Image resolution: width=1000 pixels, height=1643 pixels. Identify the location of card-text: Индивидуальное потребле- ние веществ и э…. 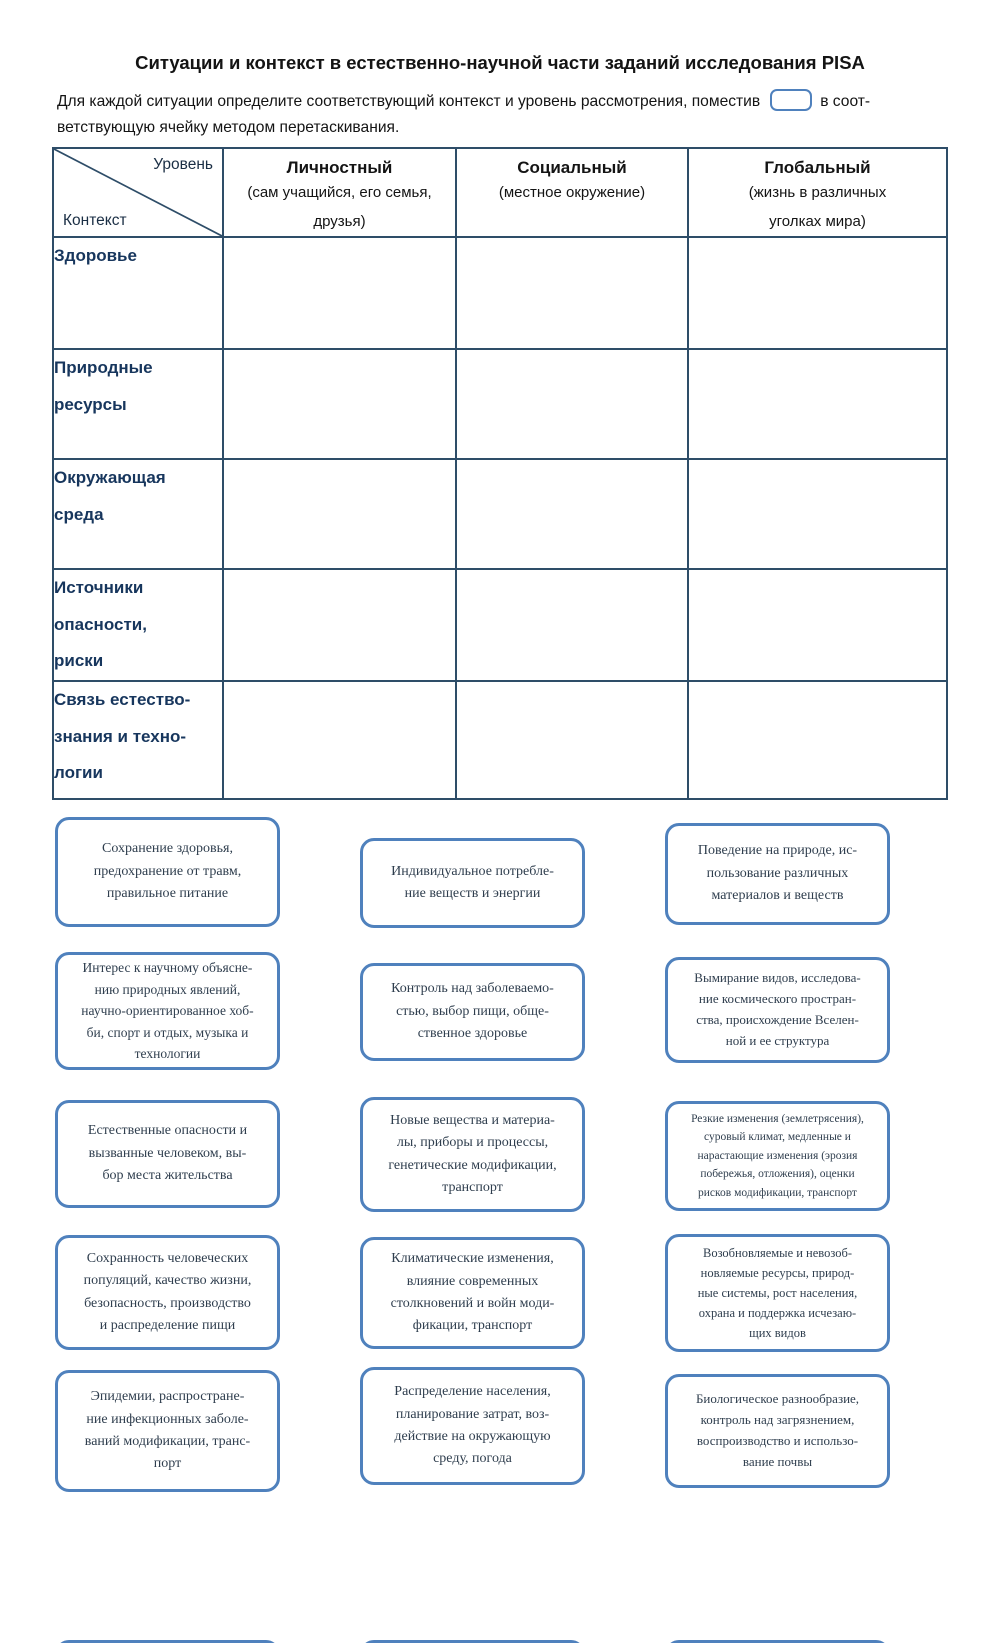
(472, 882).